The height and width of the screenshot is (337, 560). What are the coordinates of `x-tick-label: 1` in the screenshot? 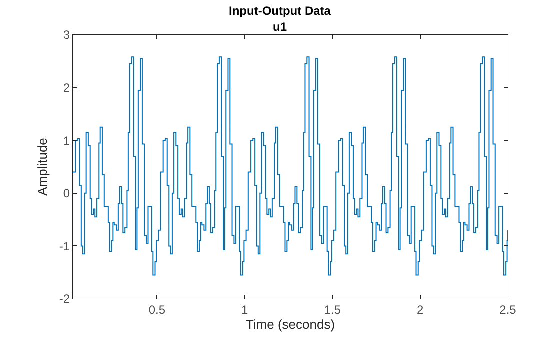 It's located at (245, 310).